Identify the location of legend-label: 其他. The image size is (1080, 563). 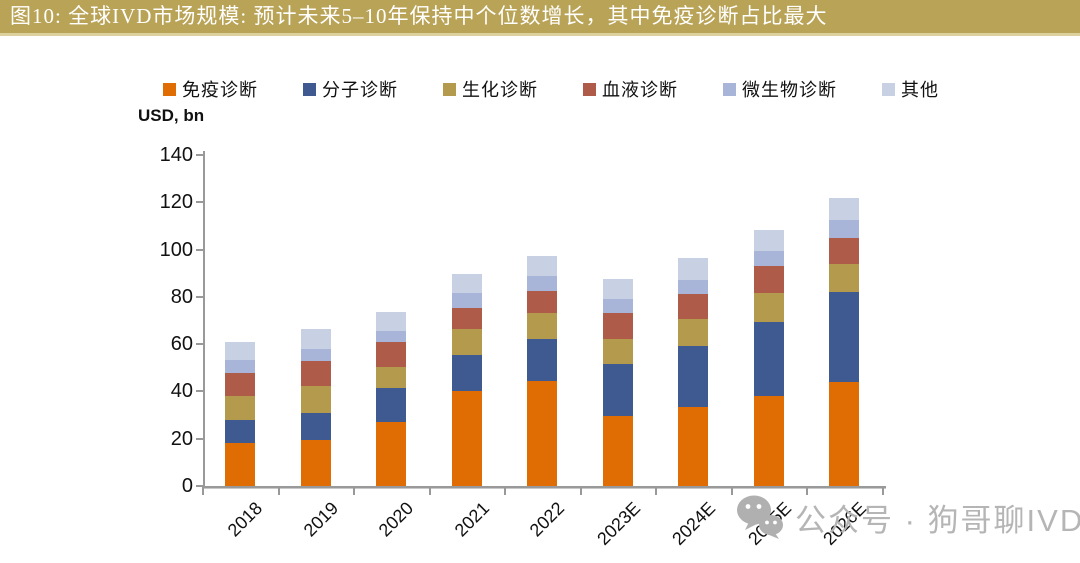
(920, 90).